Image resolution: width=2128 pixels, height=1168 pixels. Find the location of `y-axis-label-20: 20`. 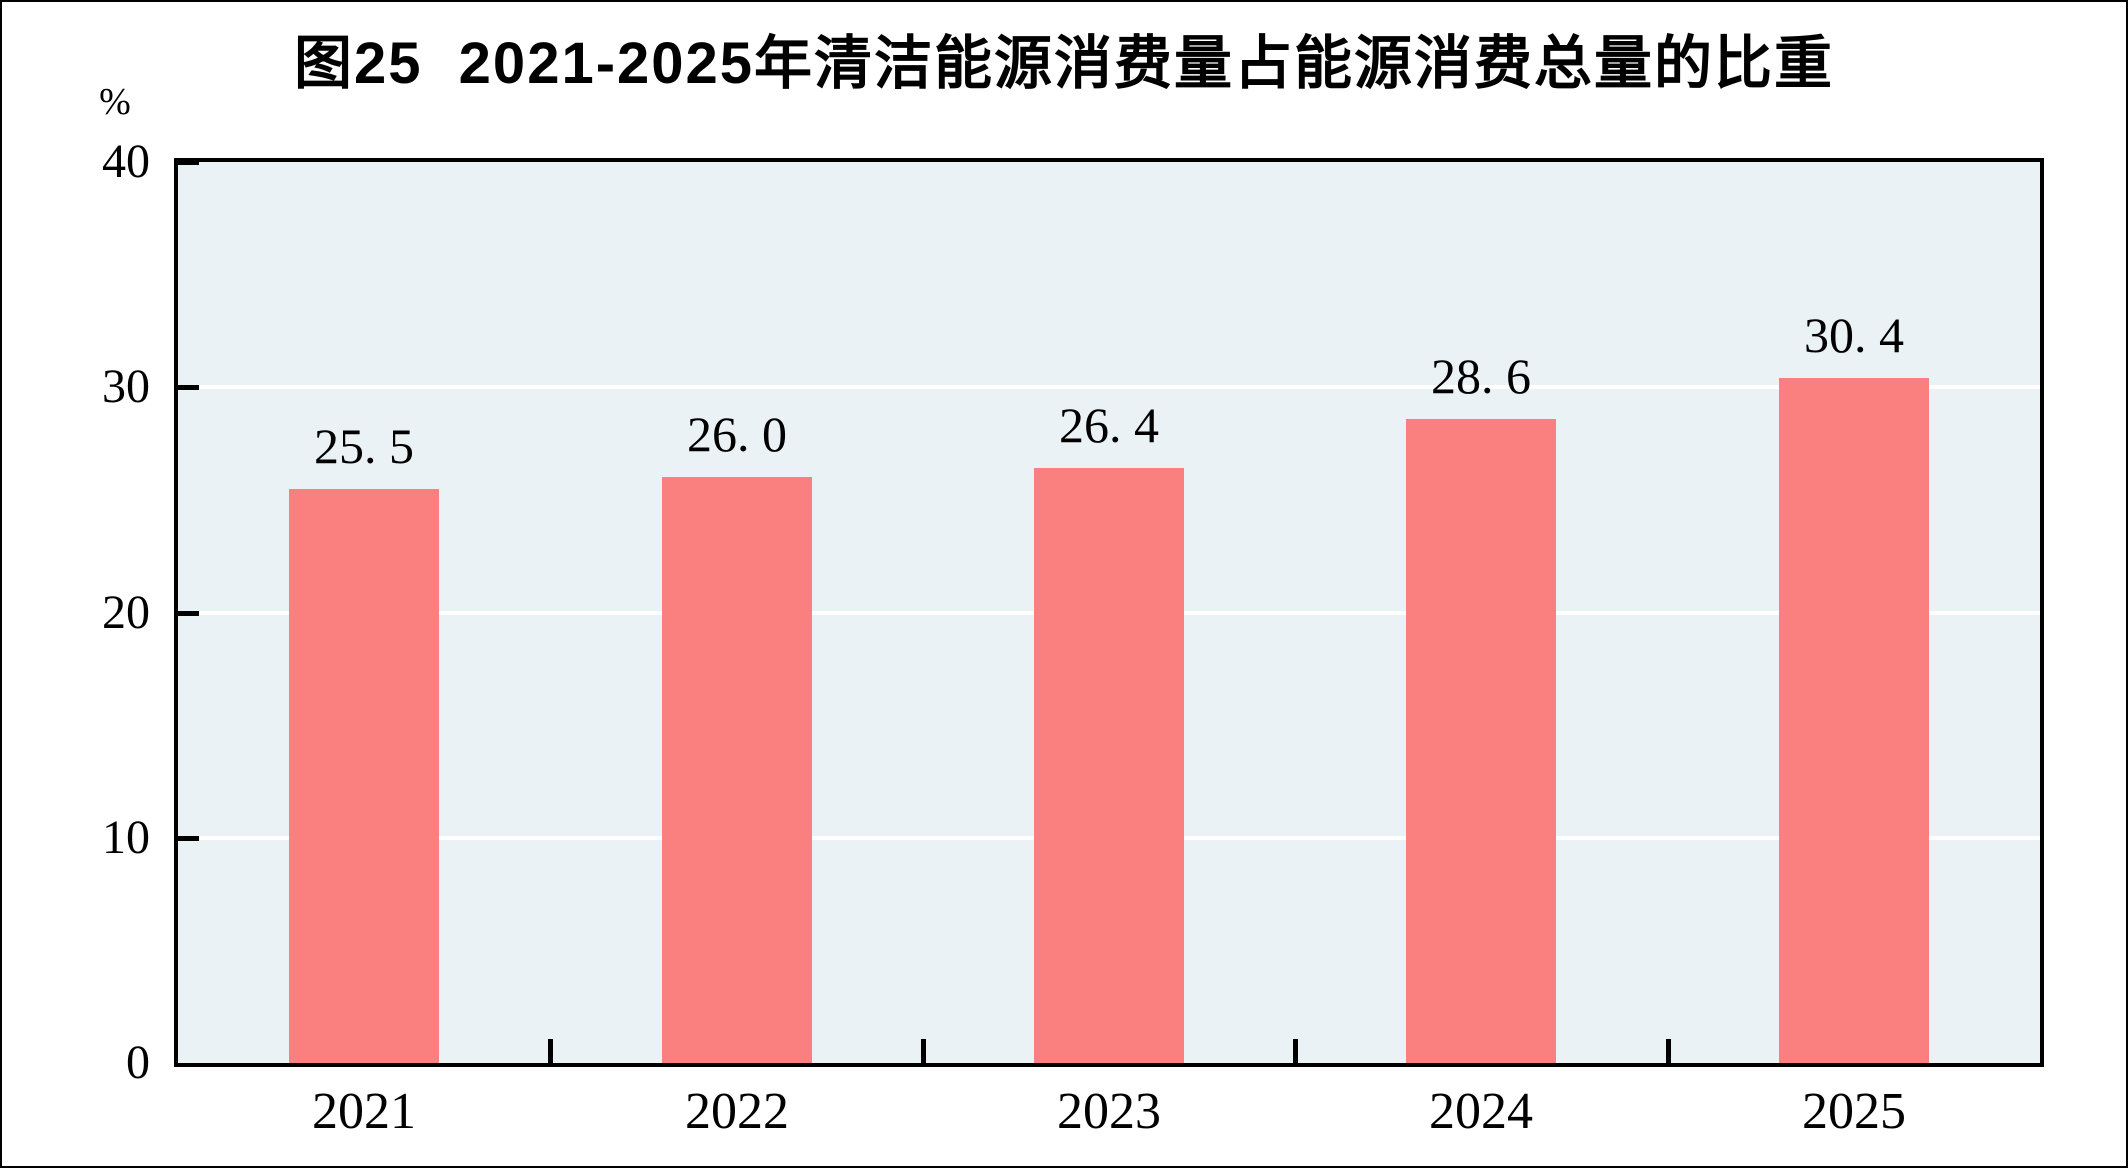

y-axis-label-20: 20 is located at coordinates (126, 612).